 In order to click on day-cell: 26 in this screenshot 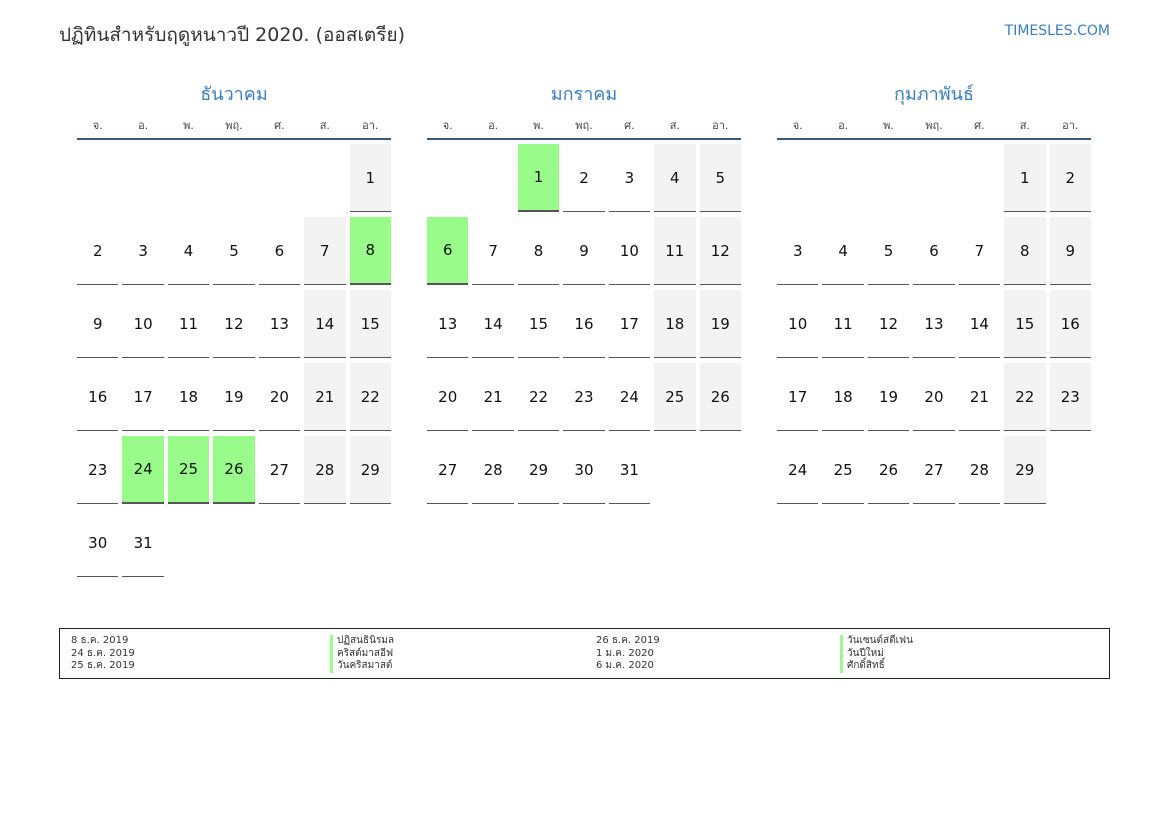, I will do `click(888, 470)`.